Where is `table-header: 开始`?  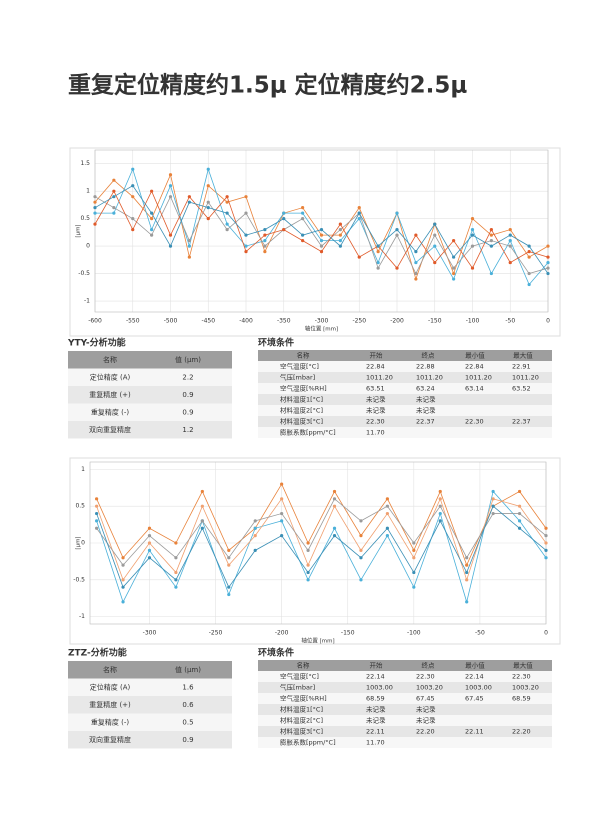
table-header: 开始 is located at coordinates (377, 355).